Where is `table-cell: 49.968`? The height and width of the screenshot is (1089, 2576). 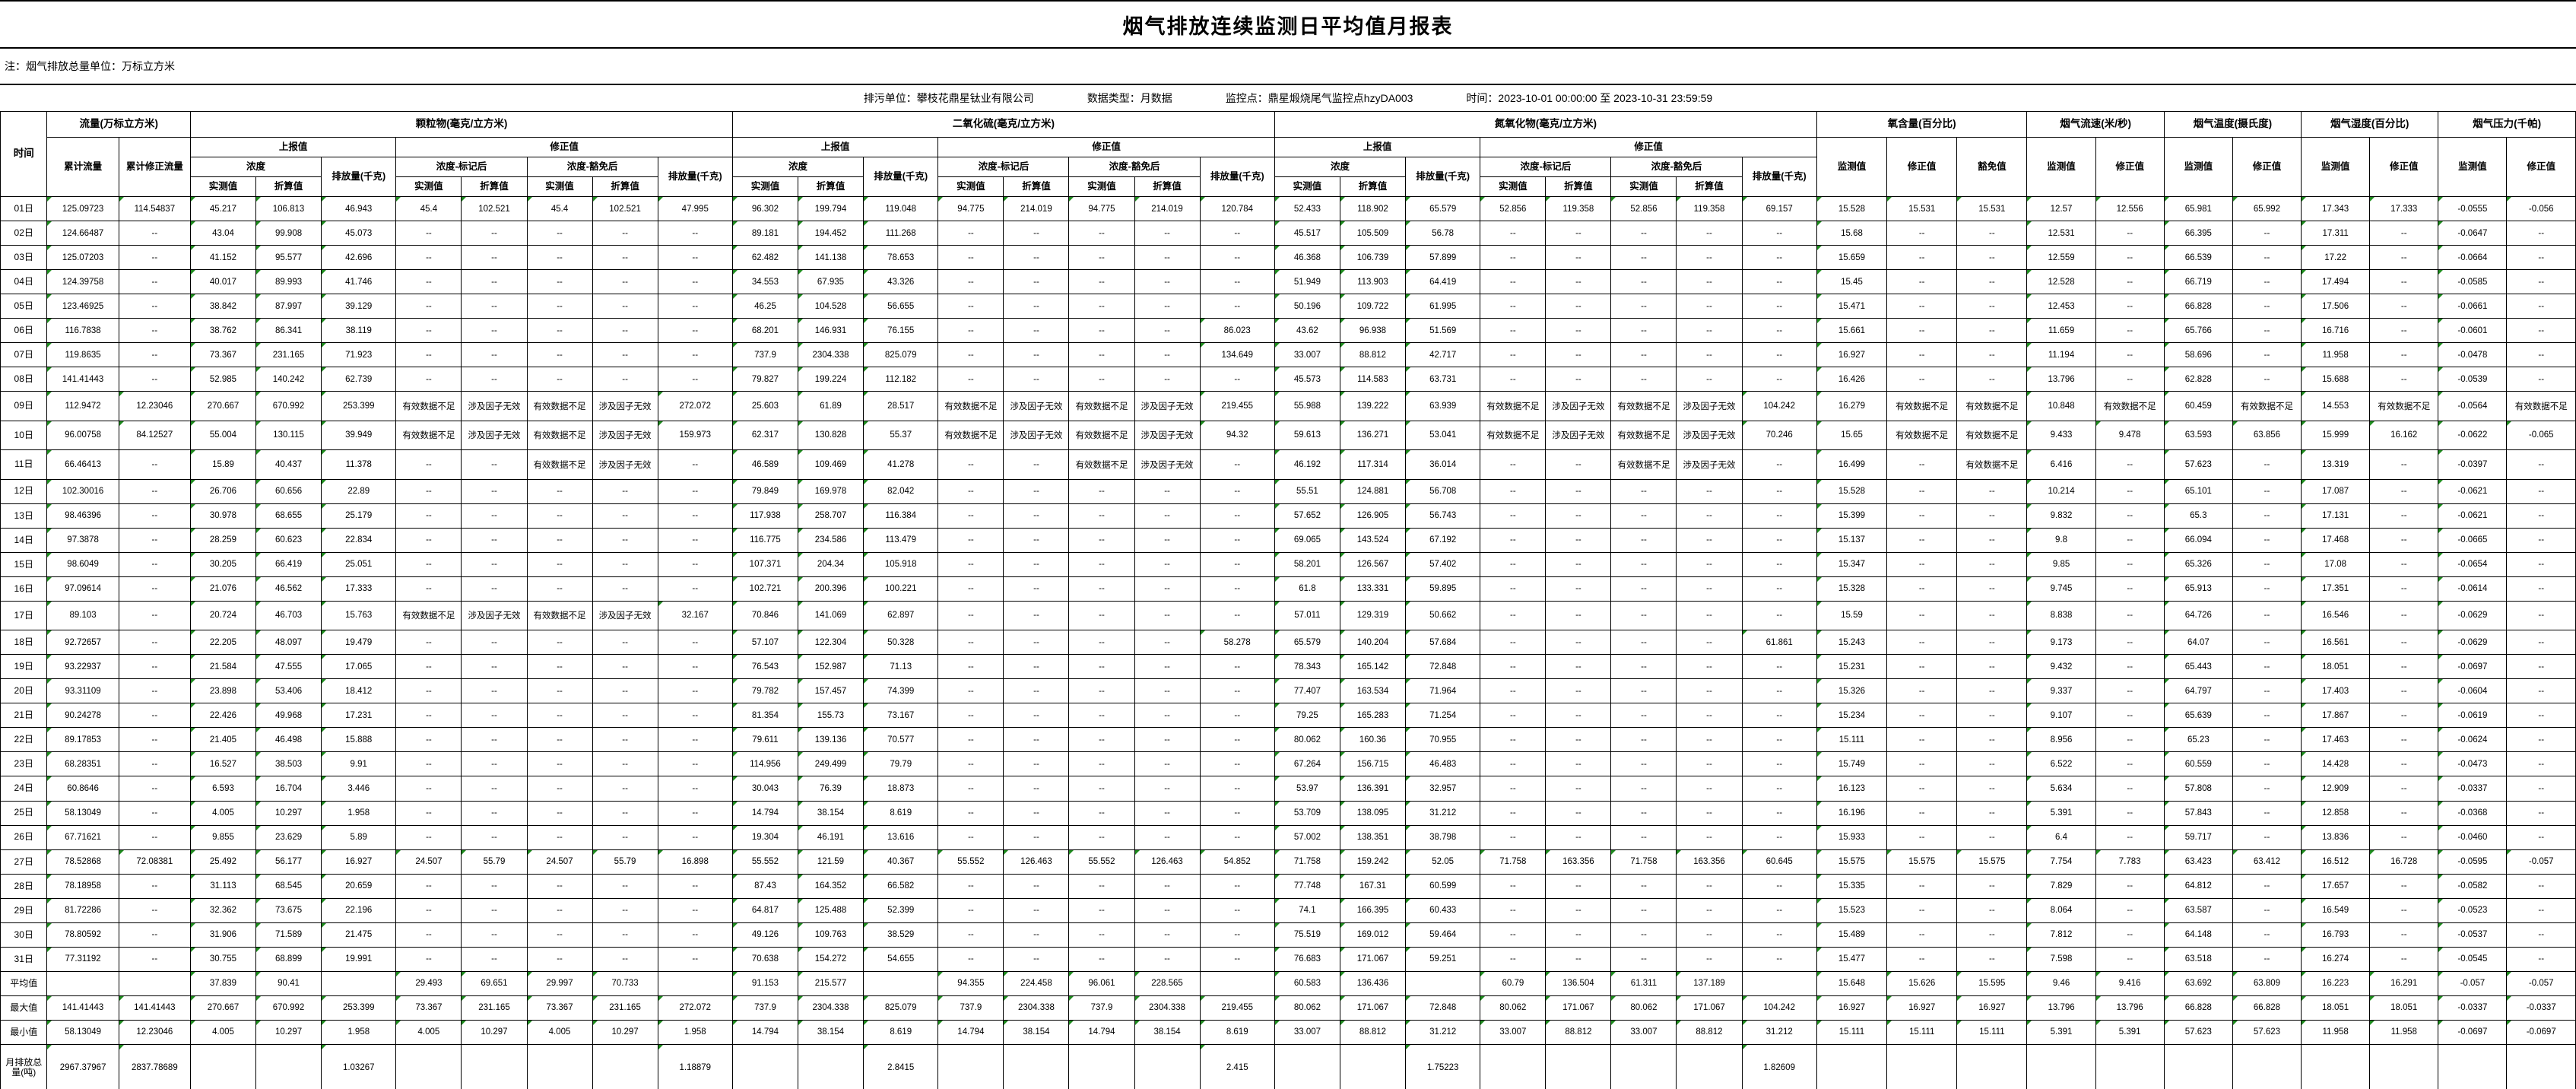 table-cell: 49.968 is located at coordinates (288, 716).